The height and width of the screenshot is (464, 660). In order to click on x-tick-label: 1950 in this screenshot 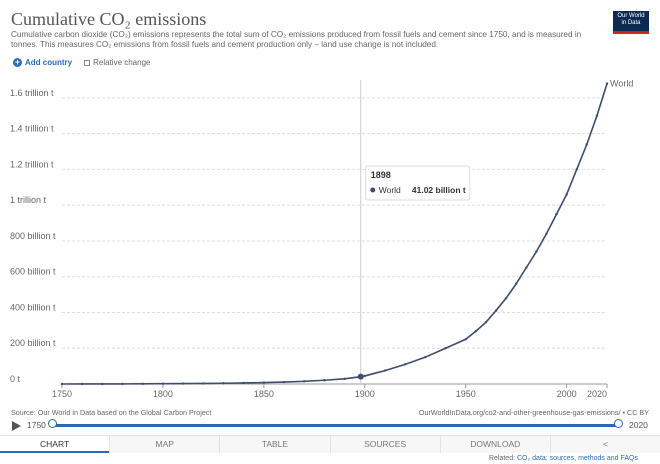, I will do `click(466, 394)`.